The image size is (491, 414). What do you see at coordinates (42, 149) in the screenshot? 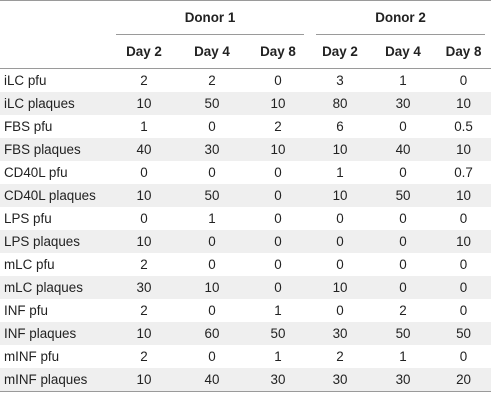
I see `row-label: FBS plaques` at bounding box center [42, 149].